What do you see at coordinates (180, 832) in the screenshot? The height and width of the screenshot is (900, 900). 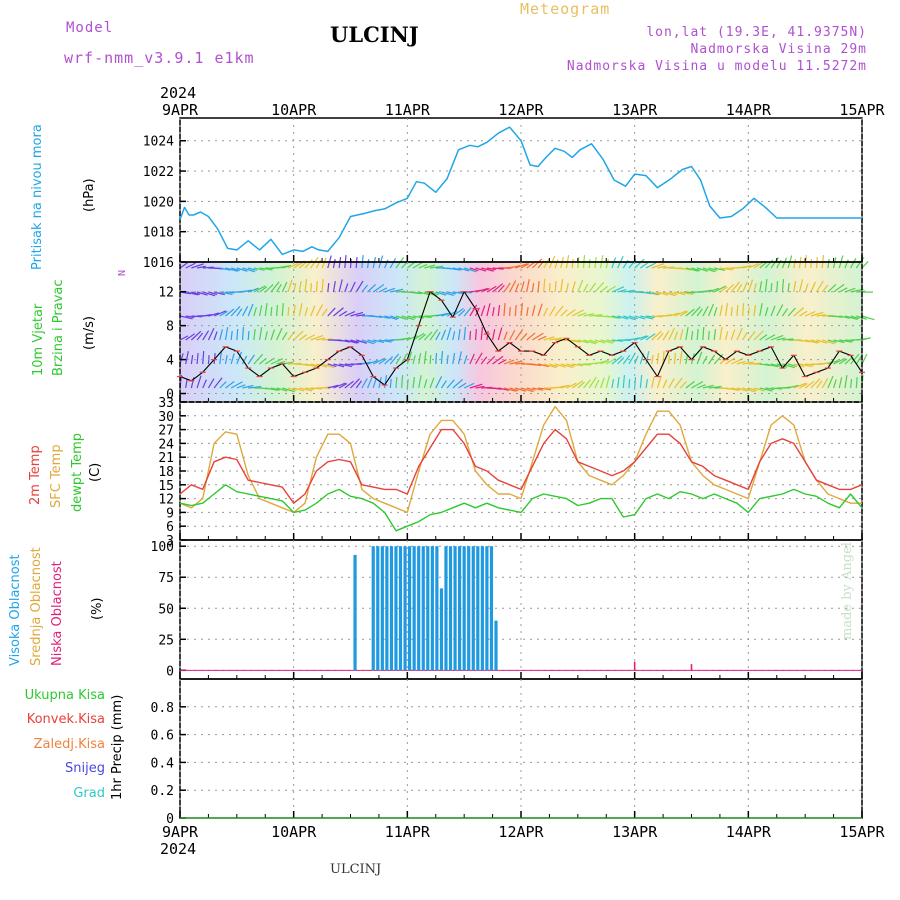 I see `time-label-bottom: 9APR` at bounding box center [180, 832].